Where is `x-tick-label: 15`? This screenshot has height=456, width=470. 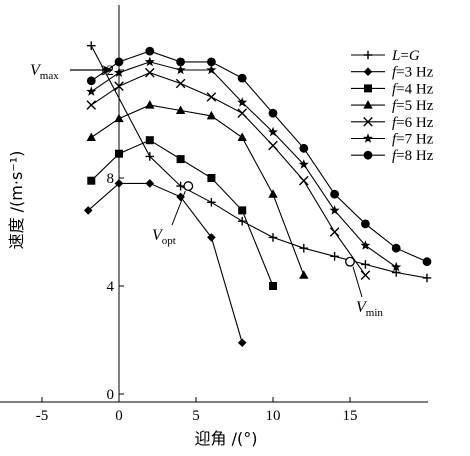
x-tick-label: 15 is located at coordinates (350, 416).